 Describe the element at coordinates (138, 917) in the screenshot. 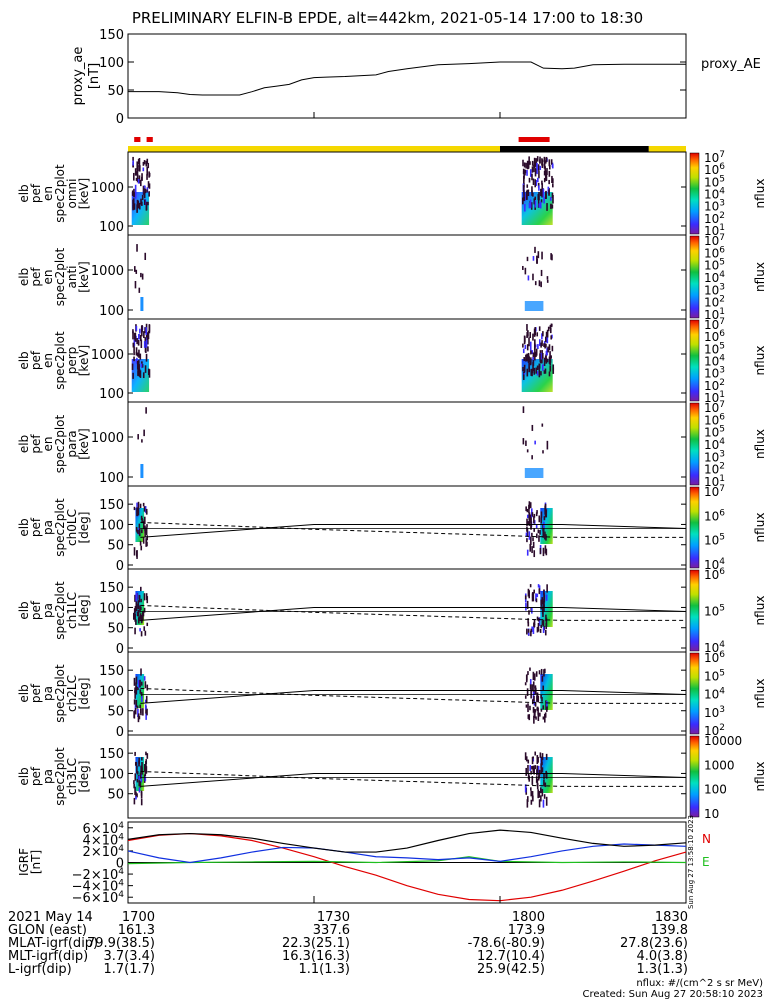

I see `footer-value: 1700` at that location.